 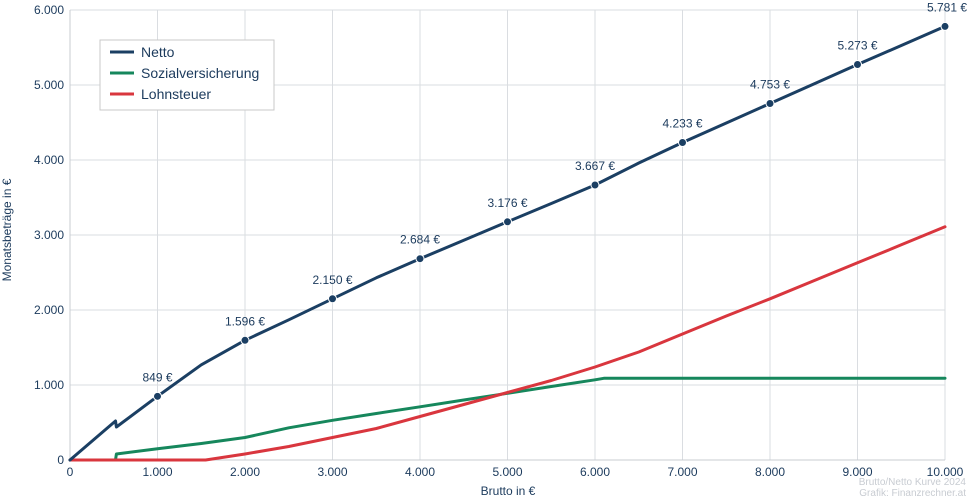 I want to click on x-tick-label: 1.000, so click(x=157, y=472).